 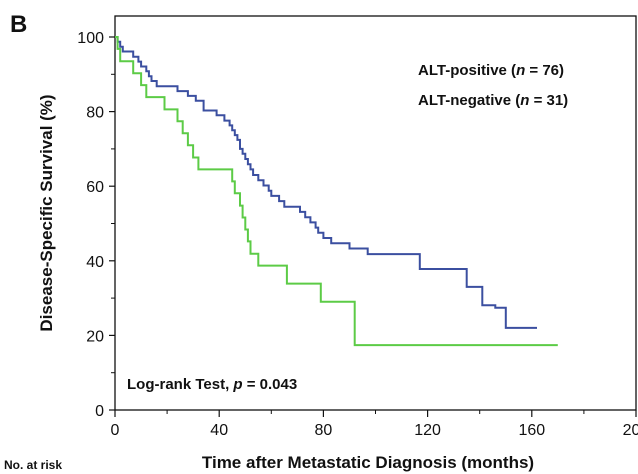 I want to click on y-axis-title: Disease-Specific Survival (%), so click(x=46, y=212).